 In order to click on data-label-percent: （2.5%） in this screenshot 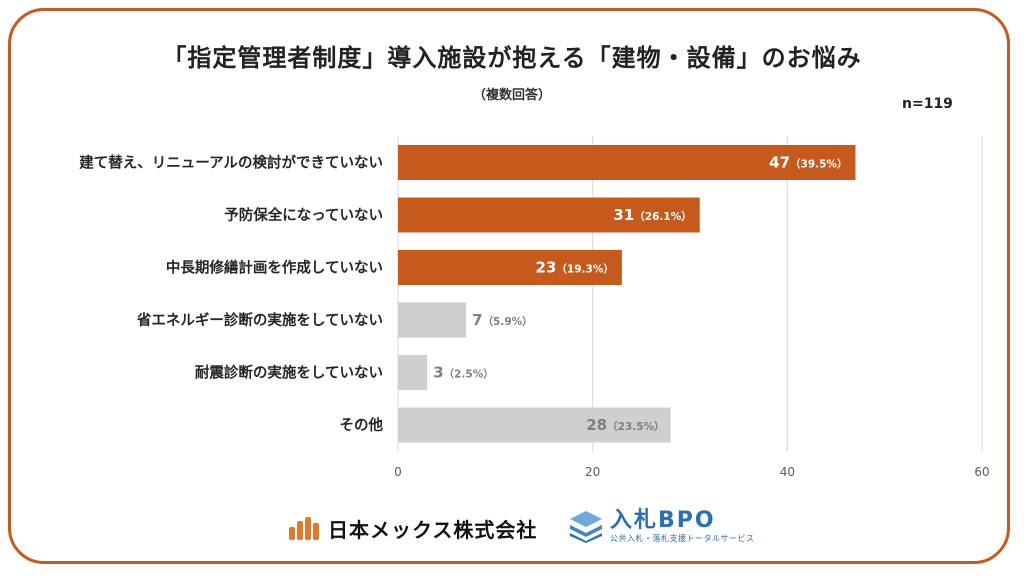, I will do `click(469, 374)`.